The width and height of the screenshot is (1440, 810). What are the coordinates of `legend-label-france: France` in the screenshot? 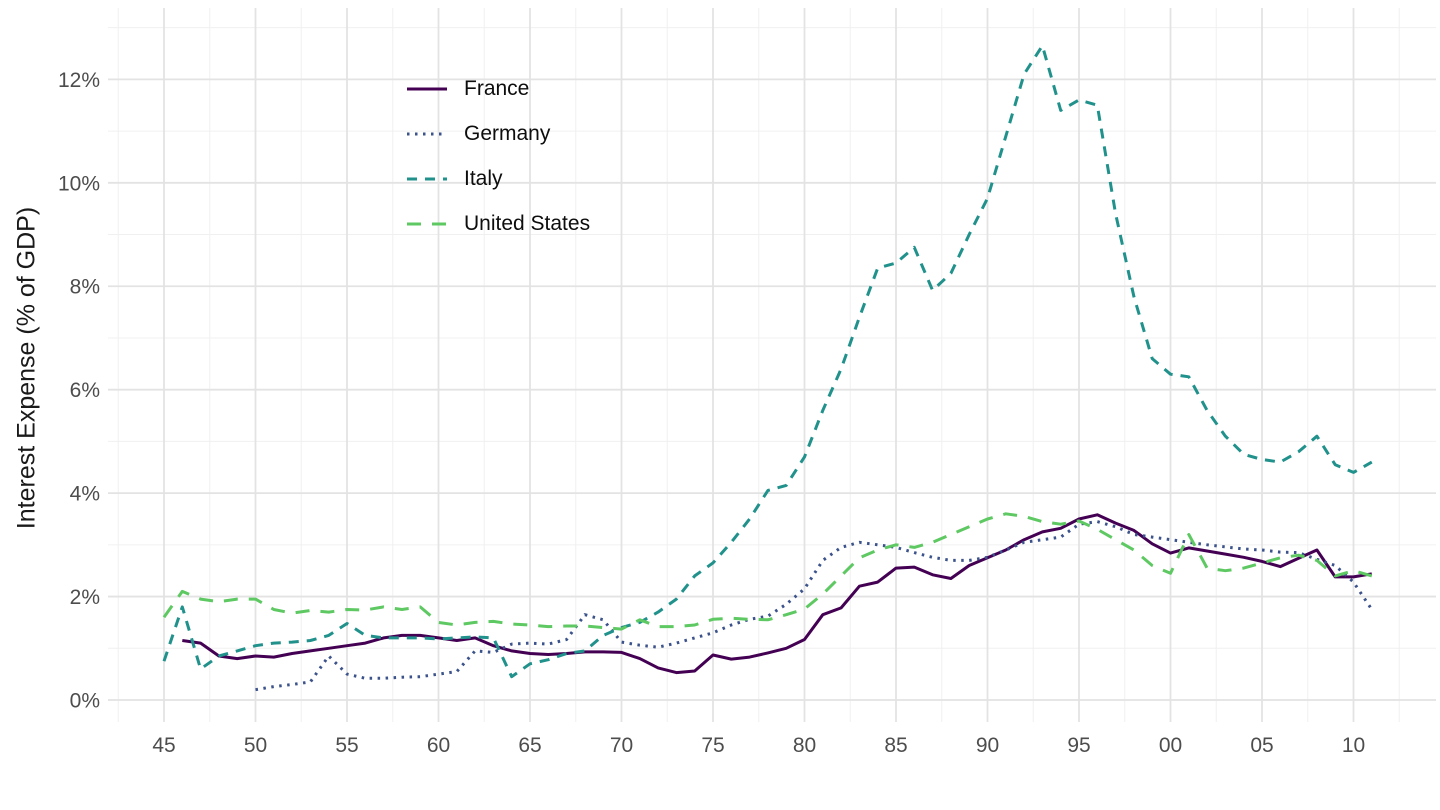 It's located at (497, 88).